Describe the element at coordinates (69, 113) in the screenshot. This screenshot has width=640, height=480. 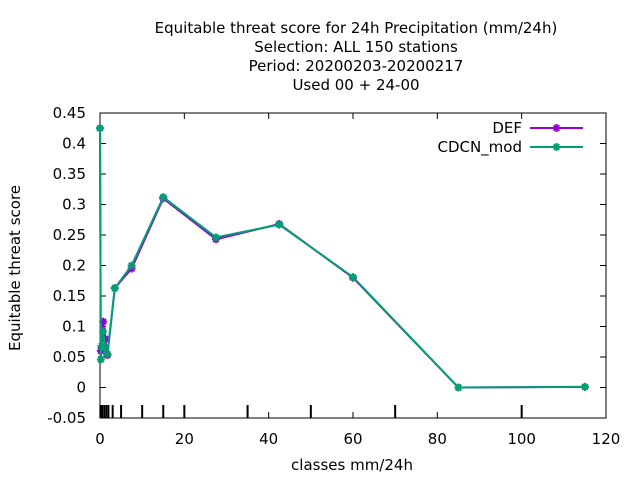
I see `y-tick-label: 0.45` at that location.